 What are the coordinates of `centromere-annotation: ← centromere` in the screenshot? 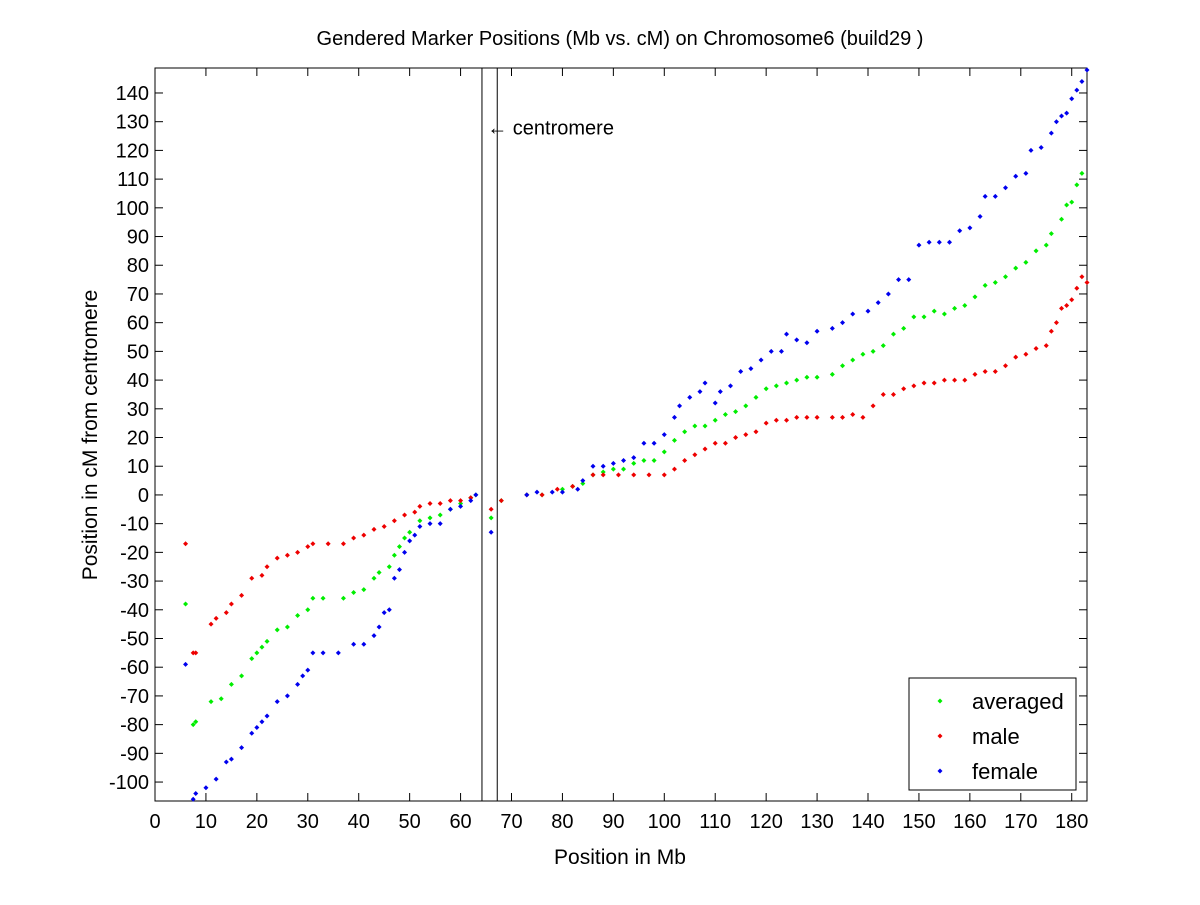 It's located at (550, 128).